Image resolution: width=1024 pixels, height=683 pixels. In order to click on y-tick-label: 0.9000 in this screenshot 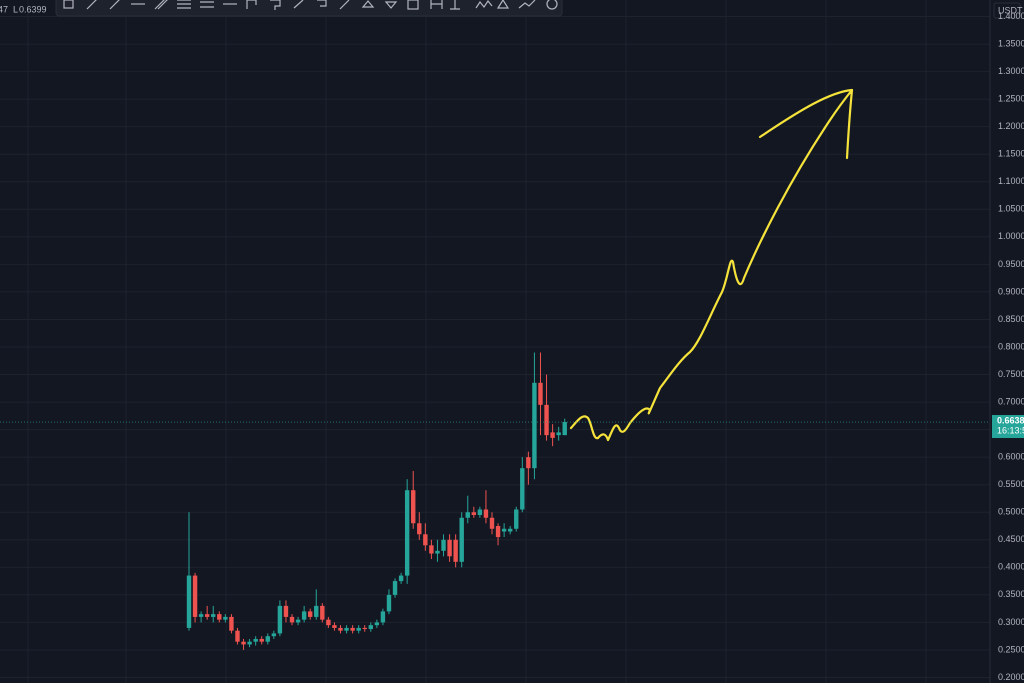, I will do `click(1011, 291)`.